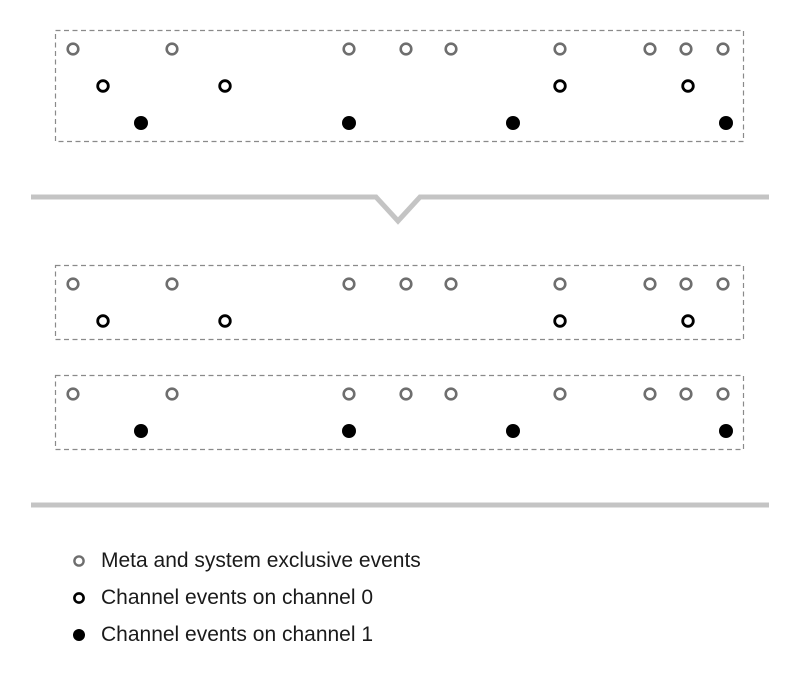 The image size is (800, 677). I want to click on legend-item-channel1: Channel events on channel 1, so click(324, 638).